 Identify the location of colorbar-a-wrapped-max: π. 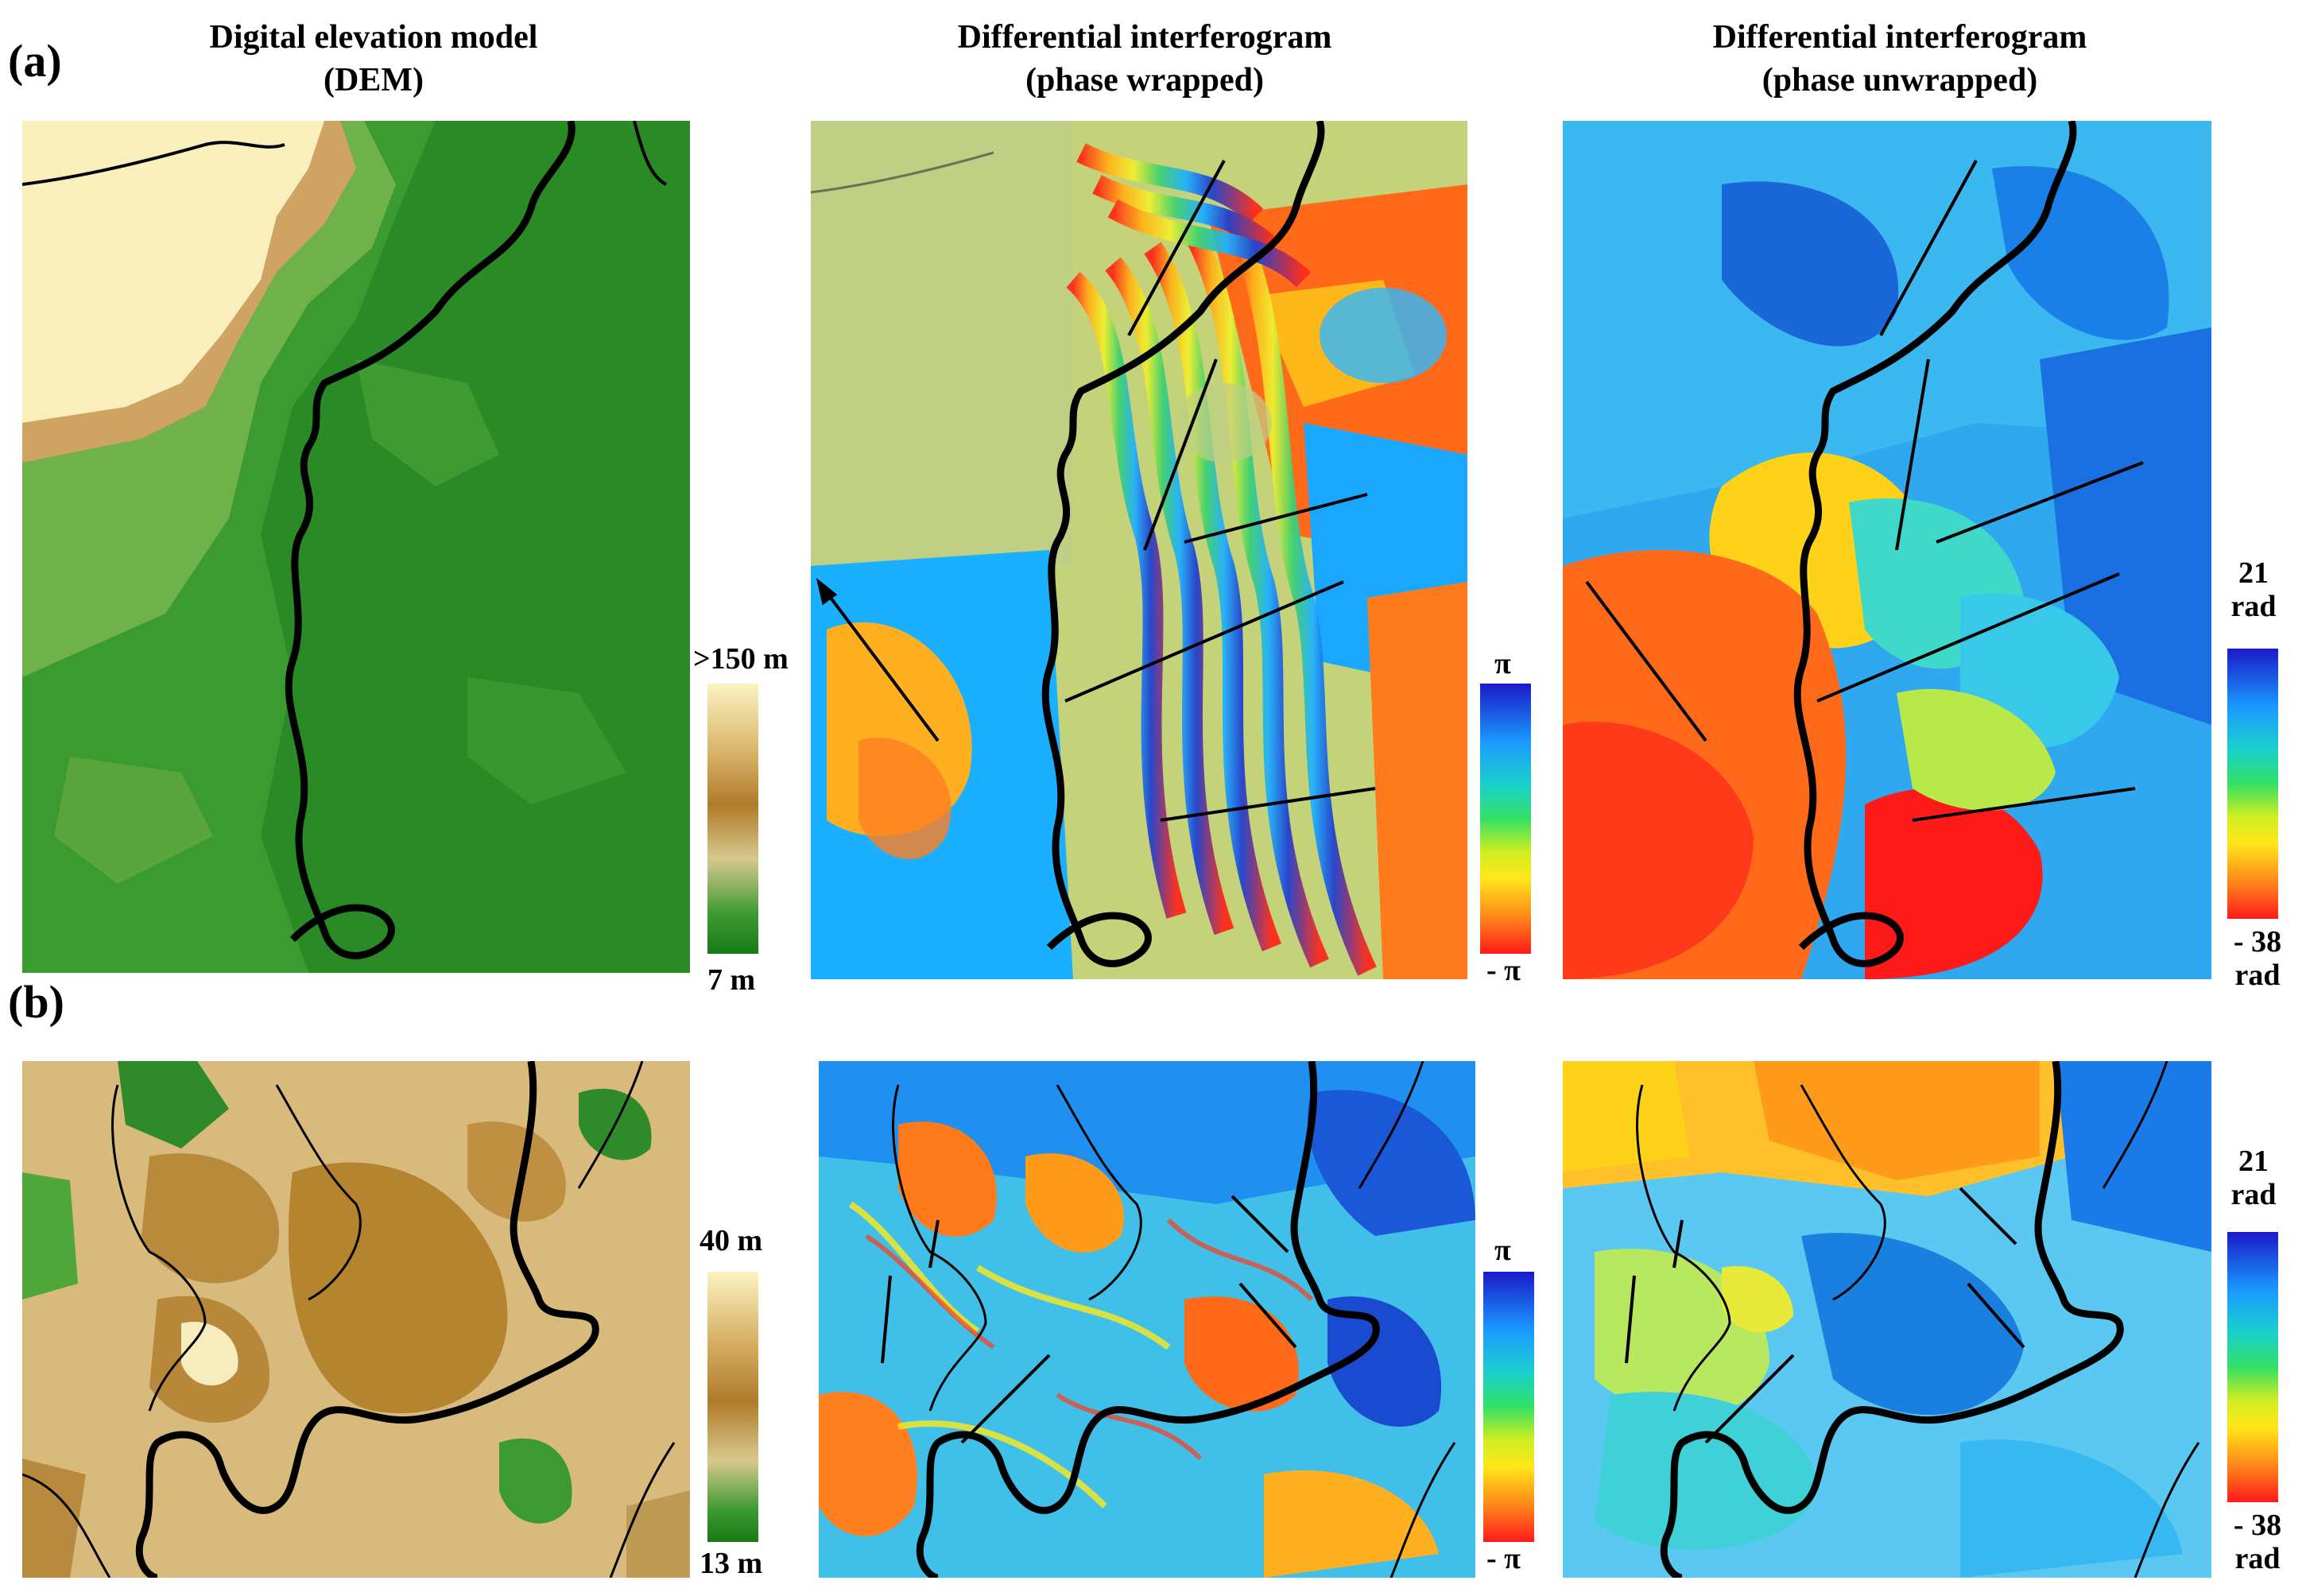
(1503, 663).